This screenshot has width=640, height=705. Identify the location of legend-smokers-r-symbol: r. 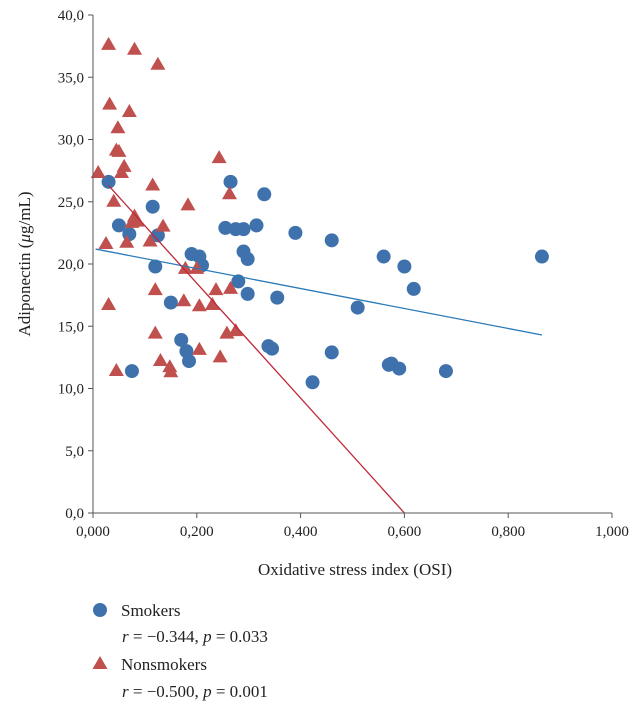
(125, 636).